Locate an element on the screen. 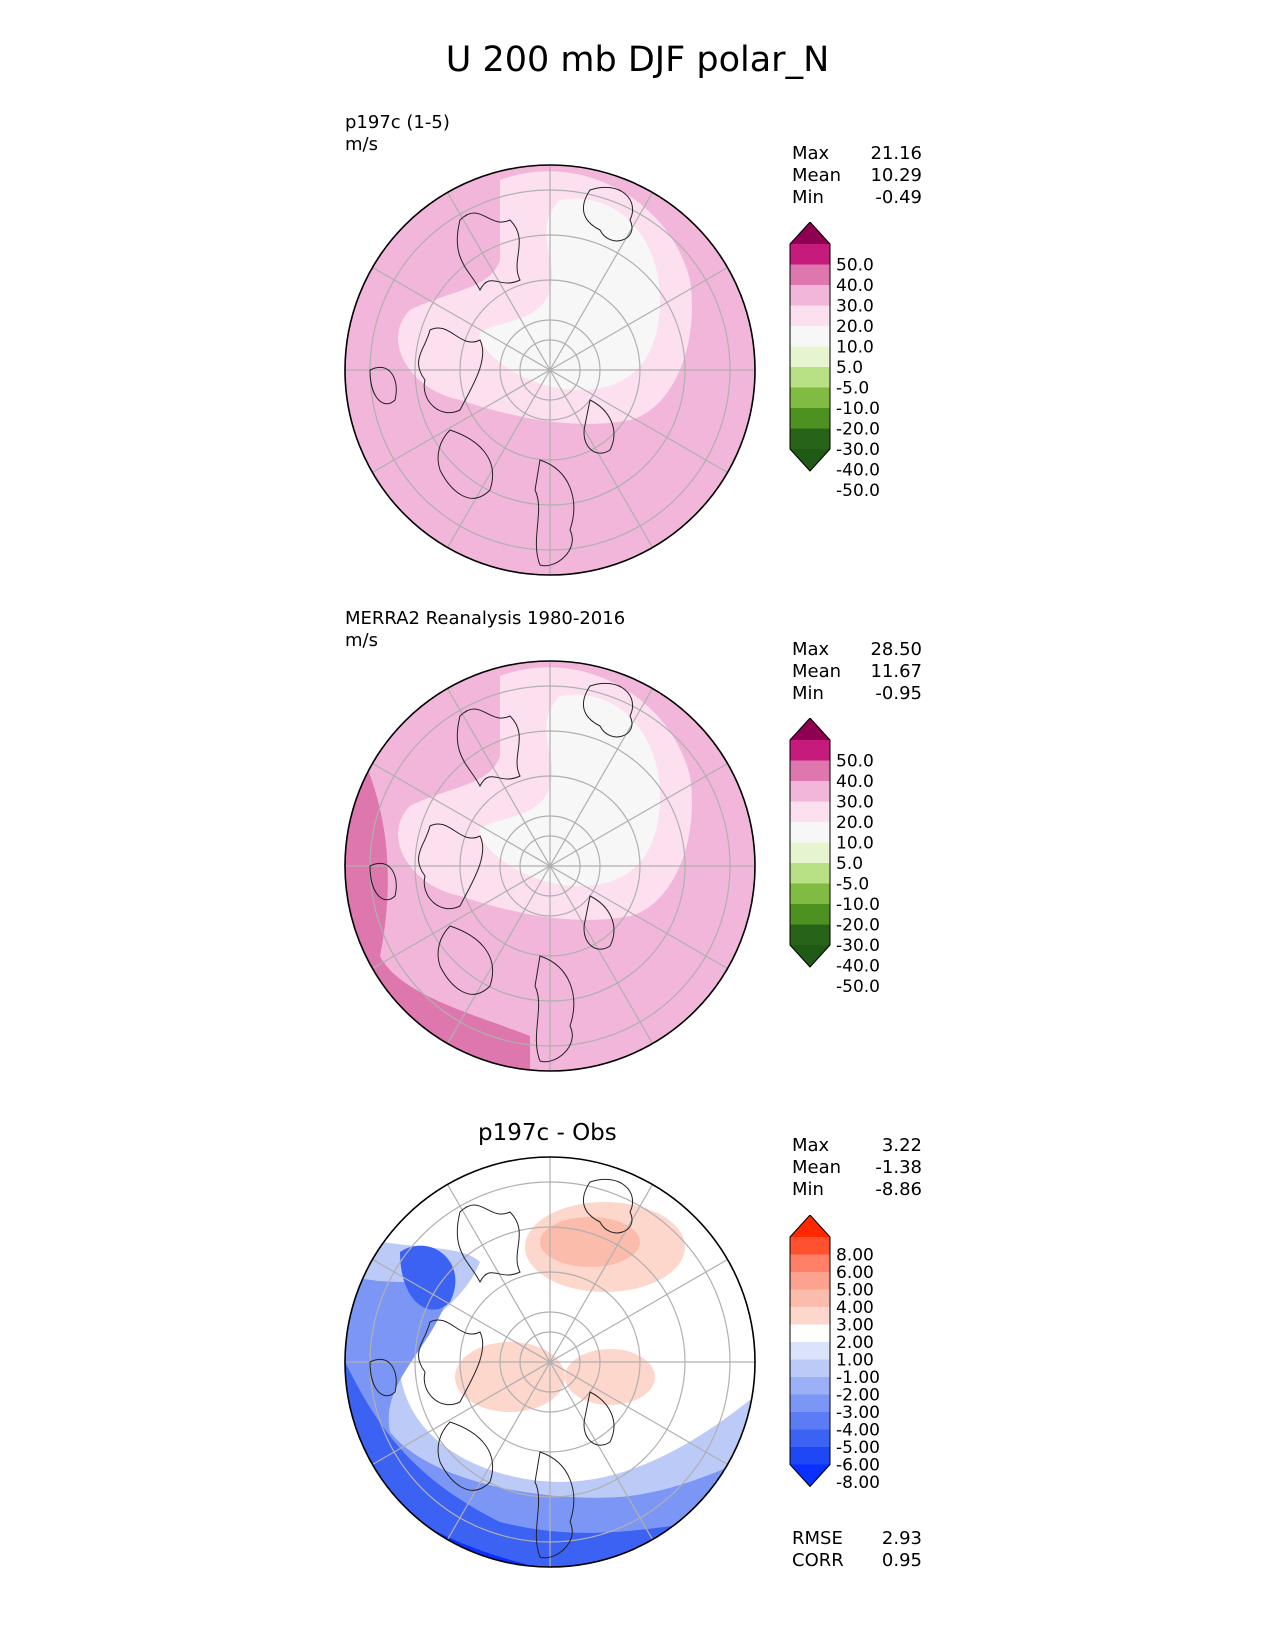 The width and height of the screenshot is (1275, 1650). panel-3-metrics: RMSE 2.93 CORR 0.95 is located at coordinates (857, 1550).